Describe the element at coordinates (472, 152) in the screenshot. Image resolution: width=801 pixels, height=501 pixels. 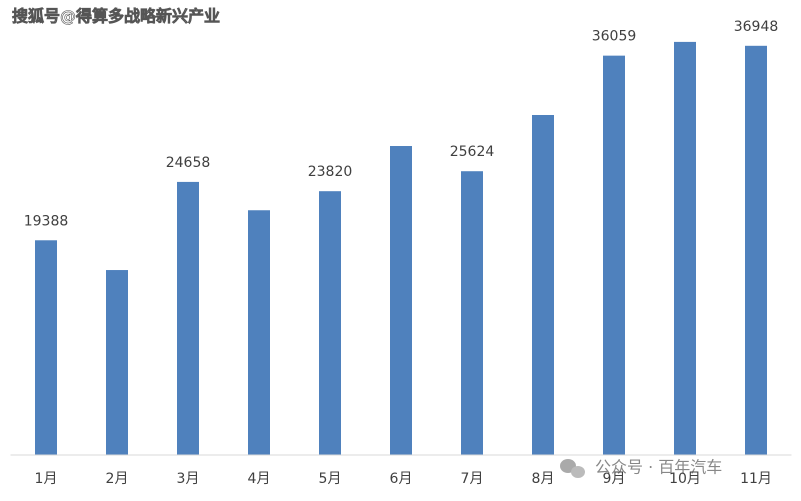
I see `data-label: 25624` at that location.